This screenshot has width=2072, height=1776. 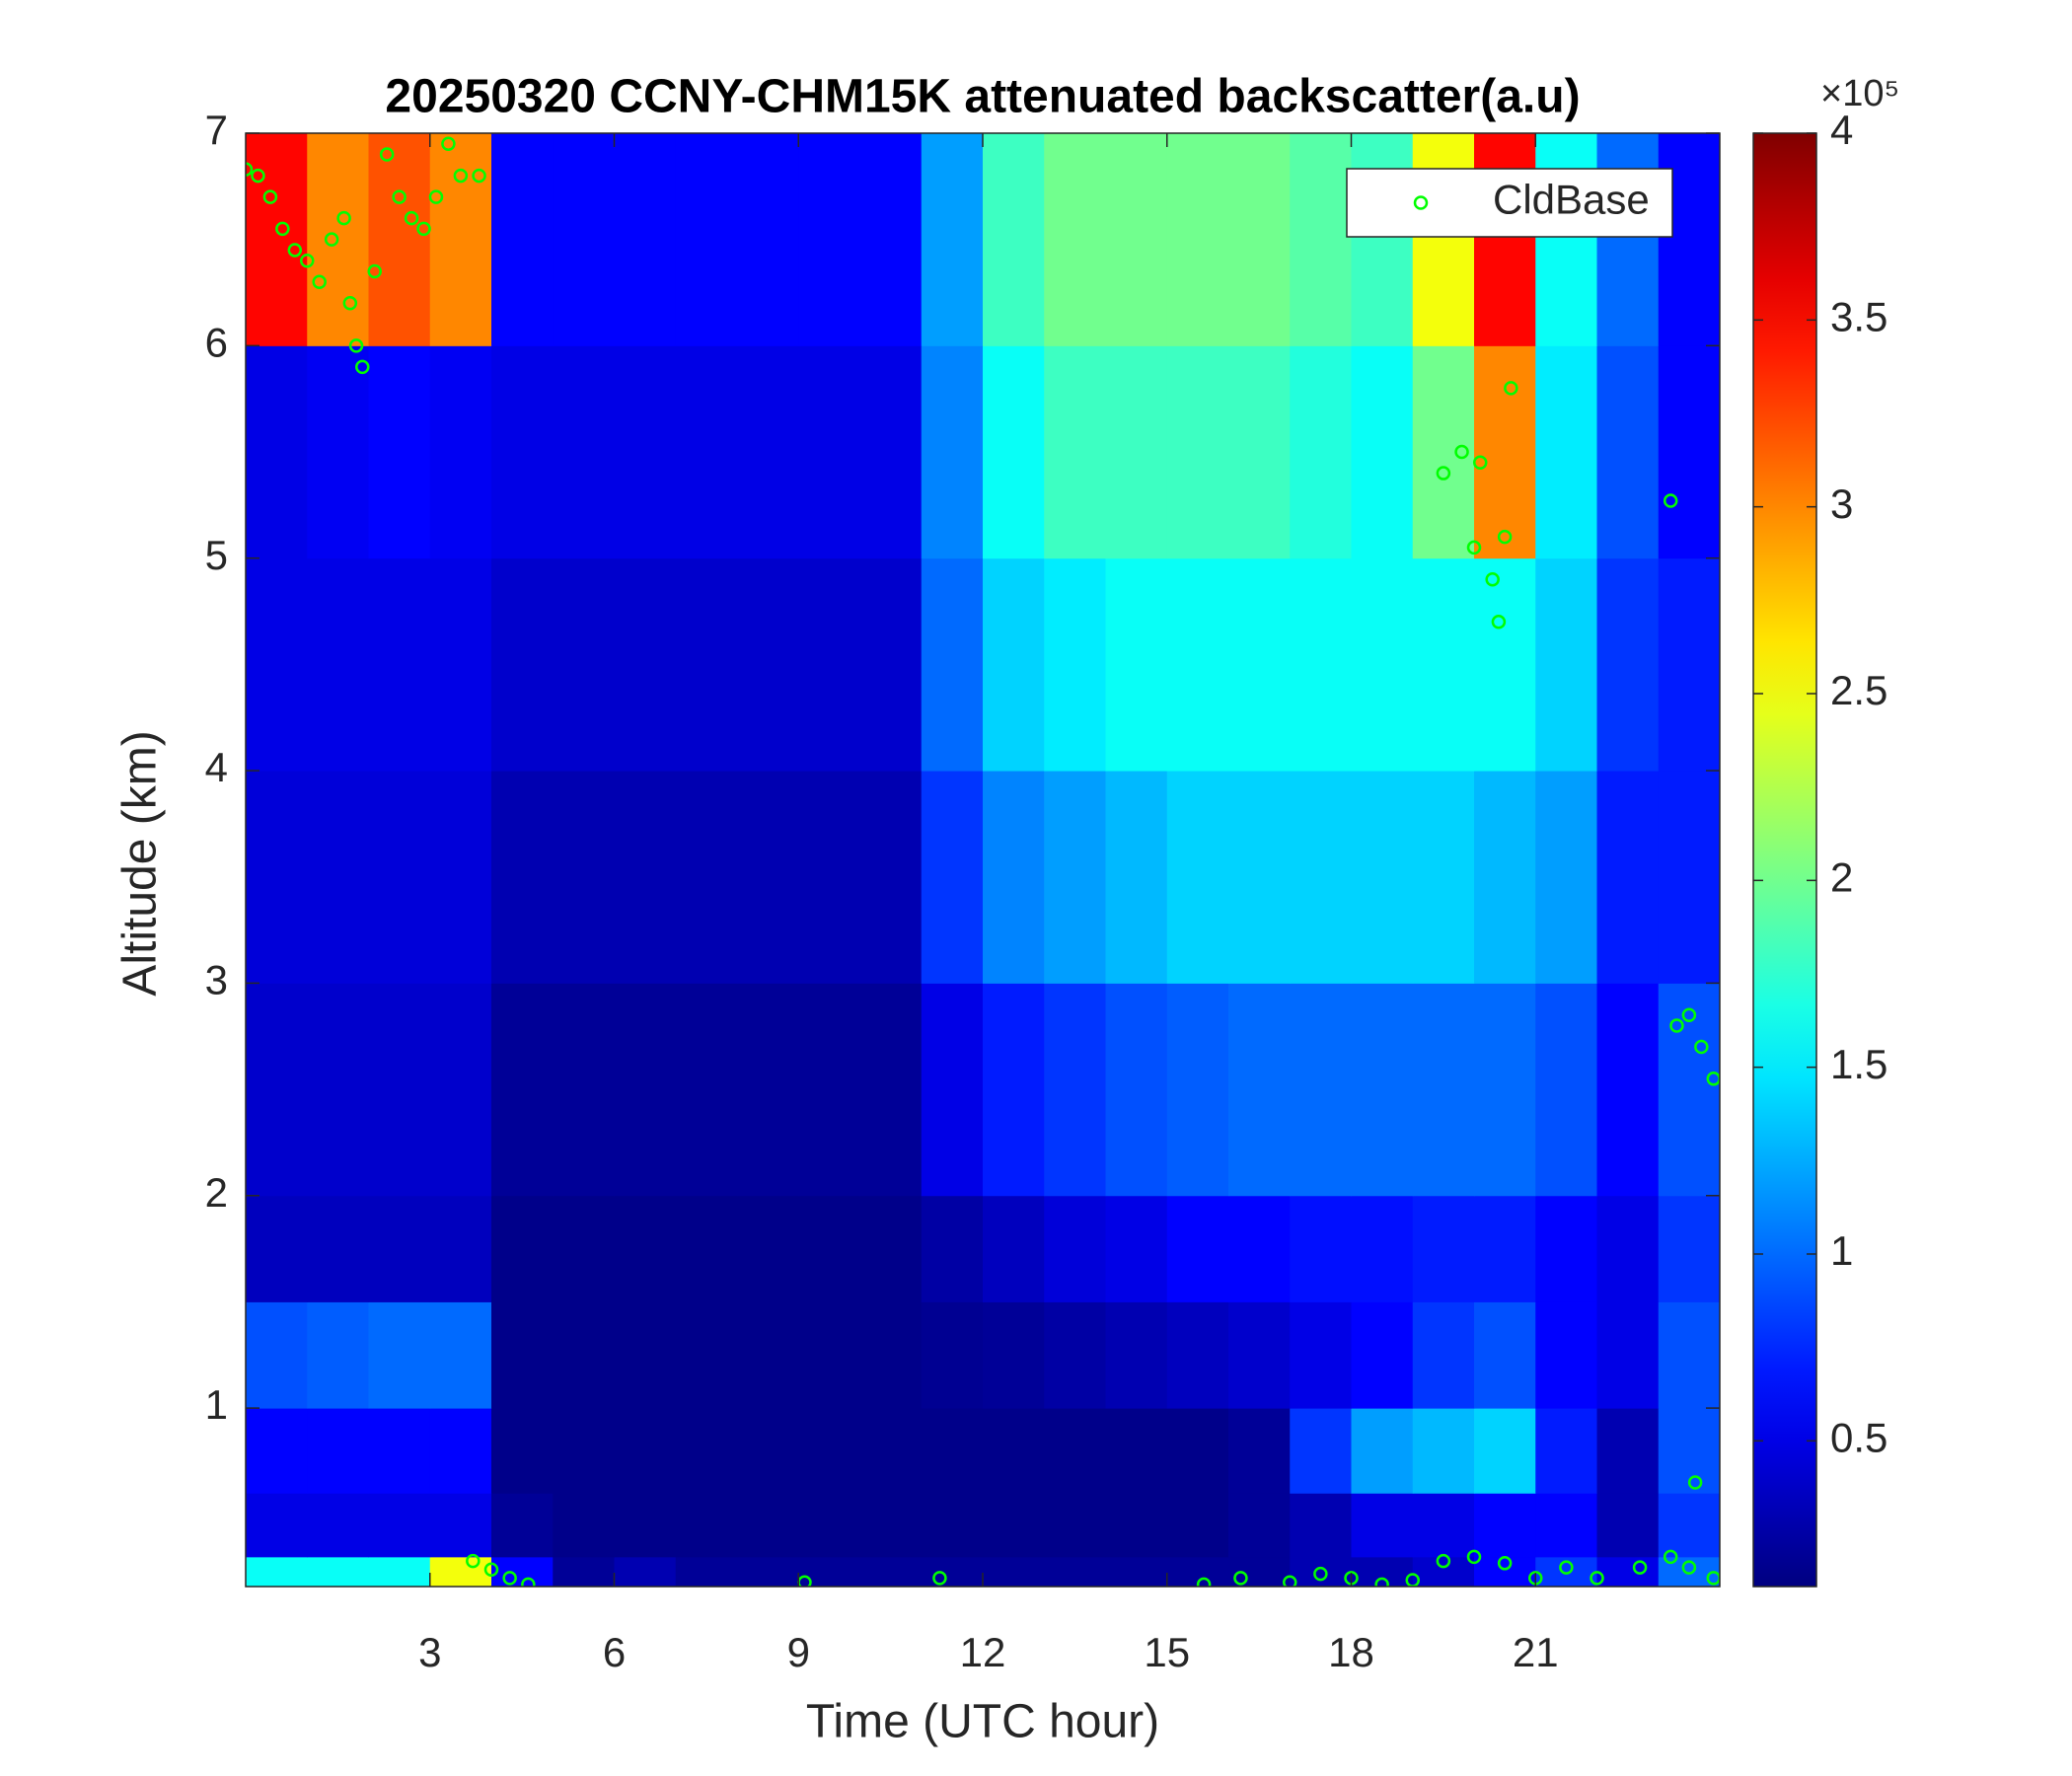 I want to click on legend-box, so click(x=1510, y=203).